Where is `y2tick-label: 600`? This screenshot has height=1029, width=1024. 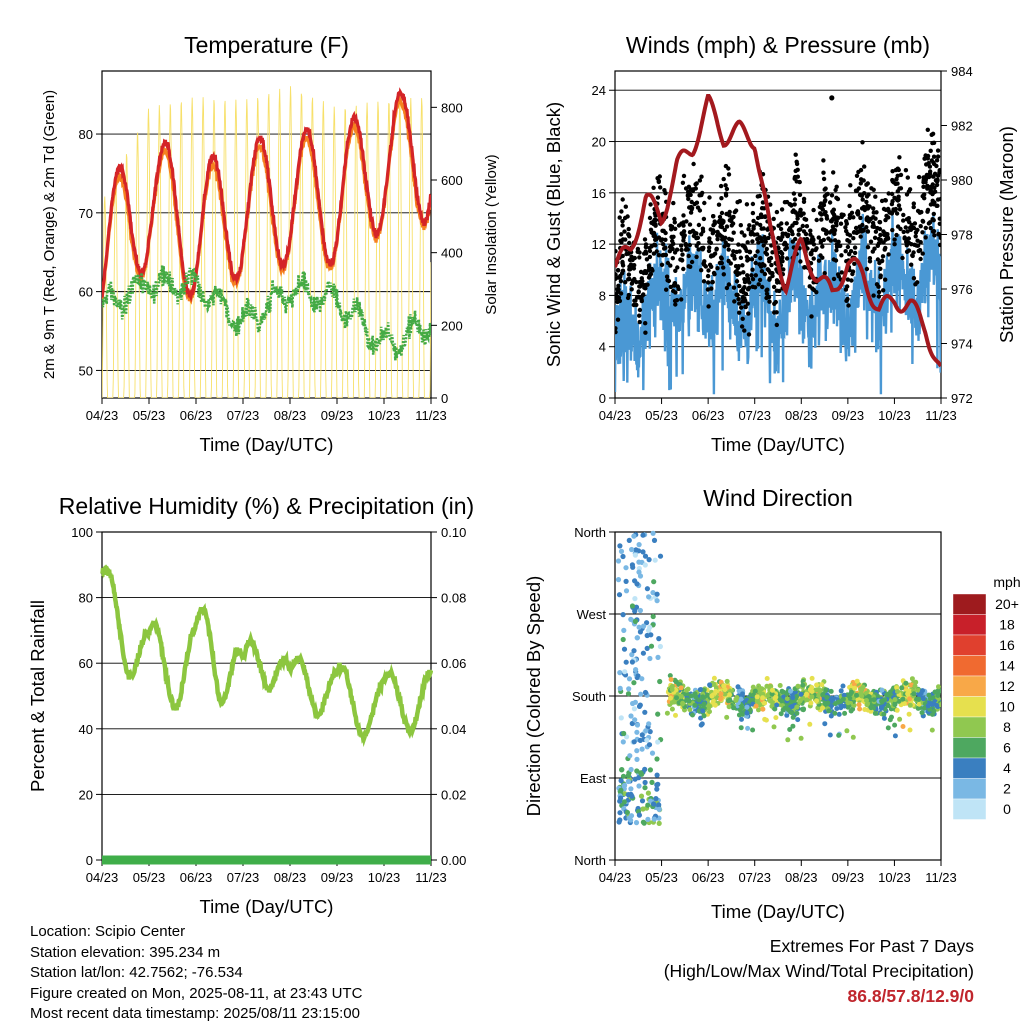
y2tick-label: 600 is located at coordinates (452, 180).